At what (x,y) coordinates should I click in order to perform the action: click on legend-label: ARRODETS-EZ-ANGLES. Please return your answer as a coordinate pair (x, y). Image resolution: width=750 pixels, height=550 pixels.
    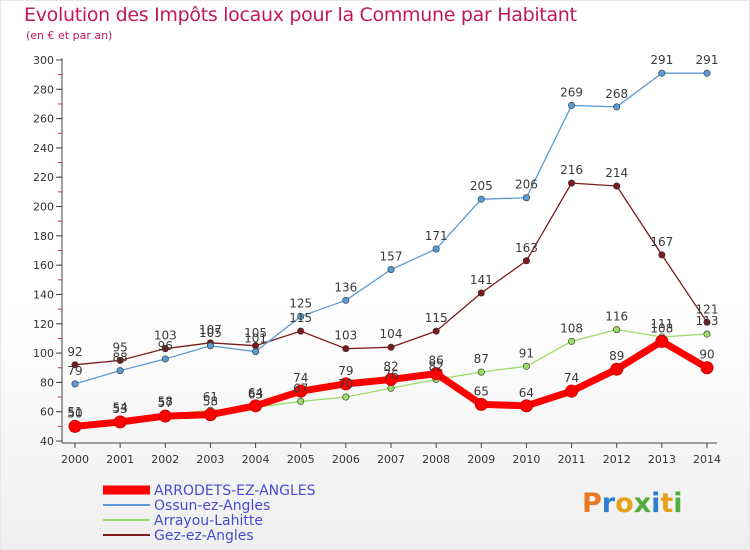
    Looking at the image, I should click on (235, 491).